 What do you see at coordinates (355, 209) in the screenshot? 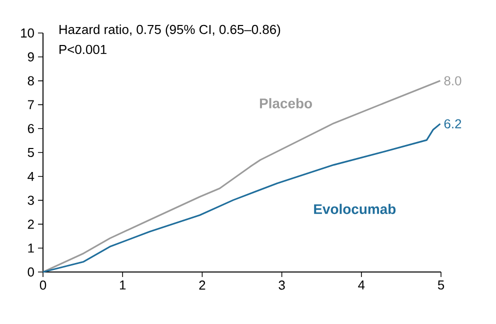
I see `text: Evolocumab` at bounding box center [355, 209].